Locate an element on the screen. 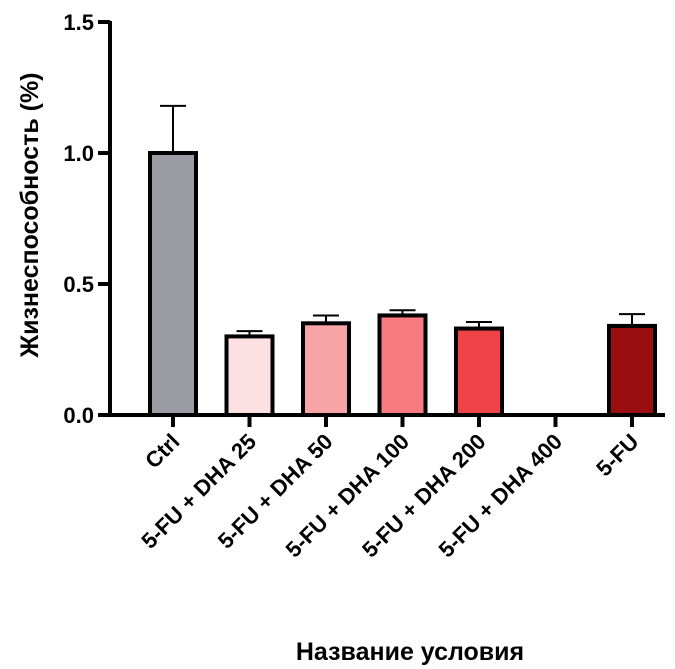  x-tick-label: Ctrl is located at coordinates (162, 451).